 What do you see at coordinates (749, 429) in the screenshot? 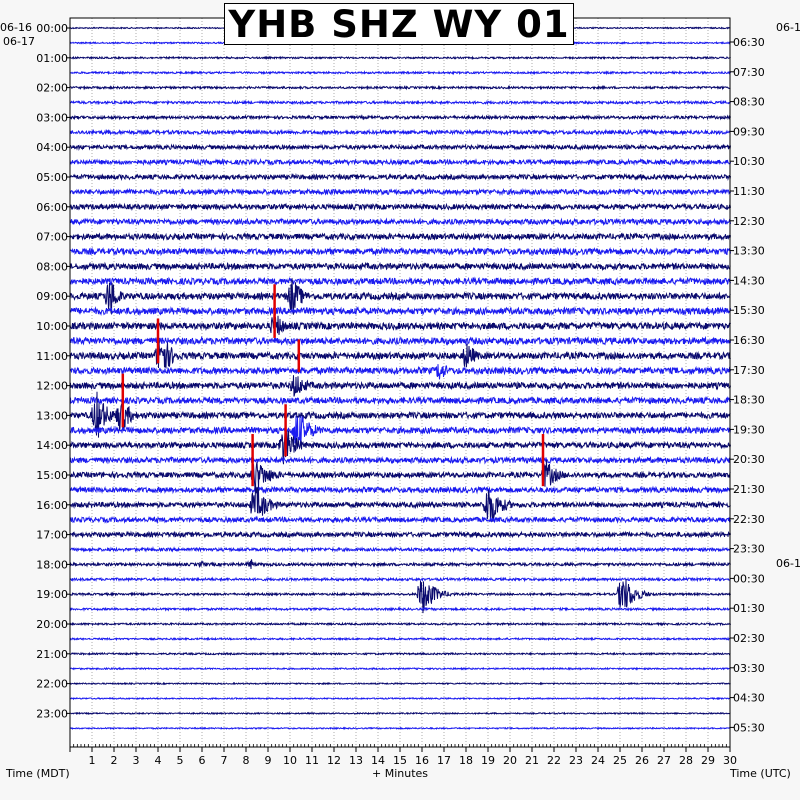
I see `right-hour-label: 19:30` at bounding box center [749, 429].